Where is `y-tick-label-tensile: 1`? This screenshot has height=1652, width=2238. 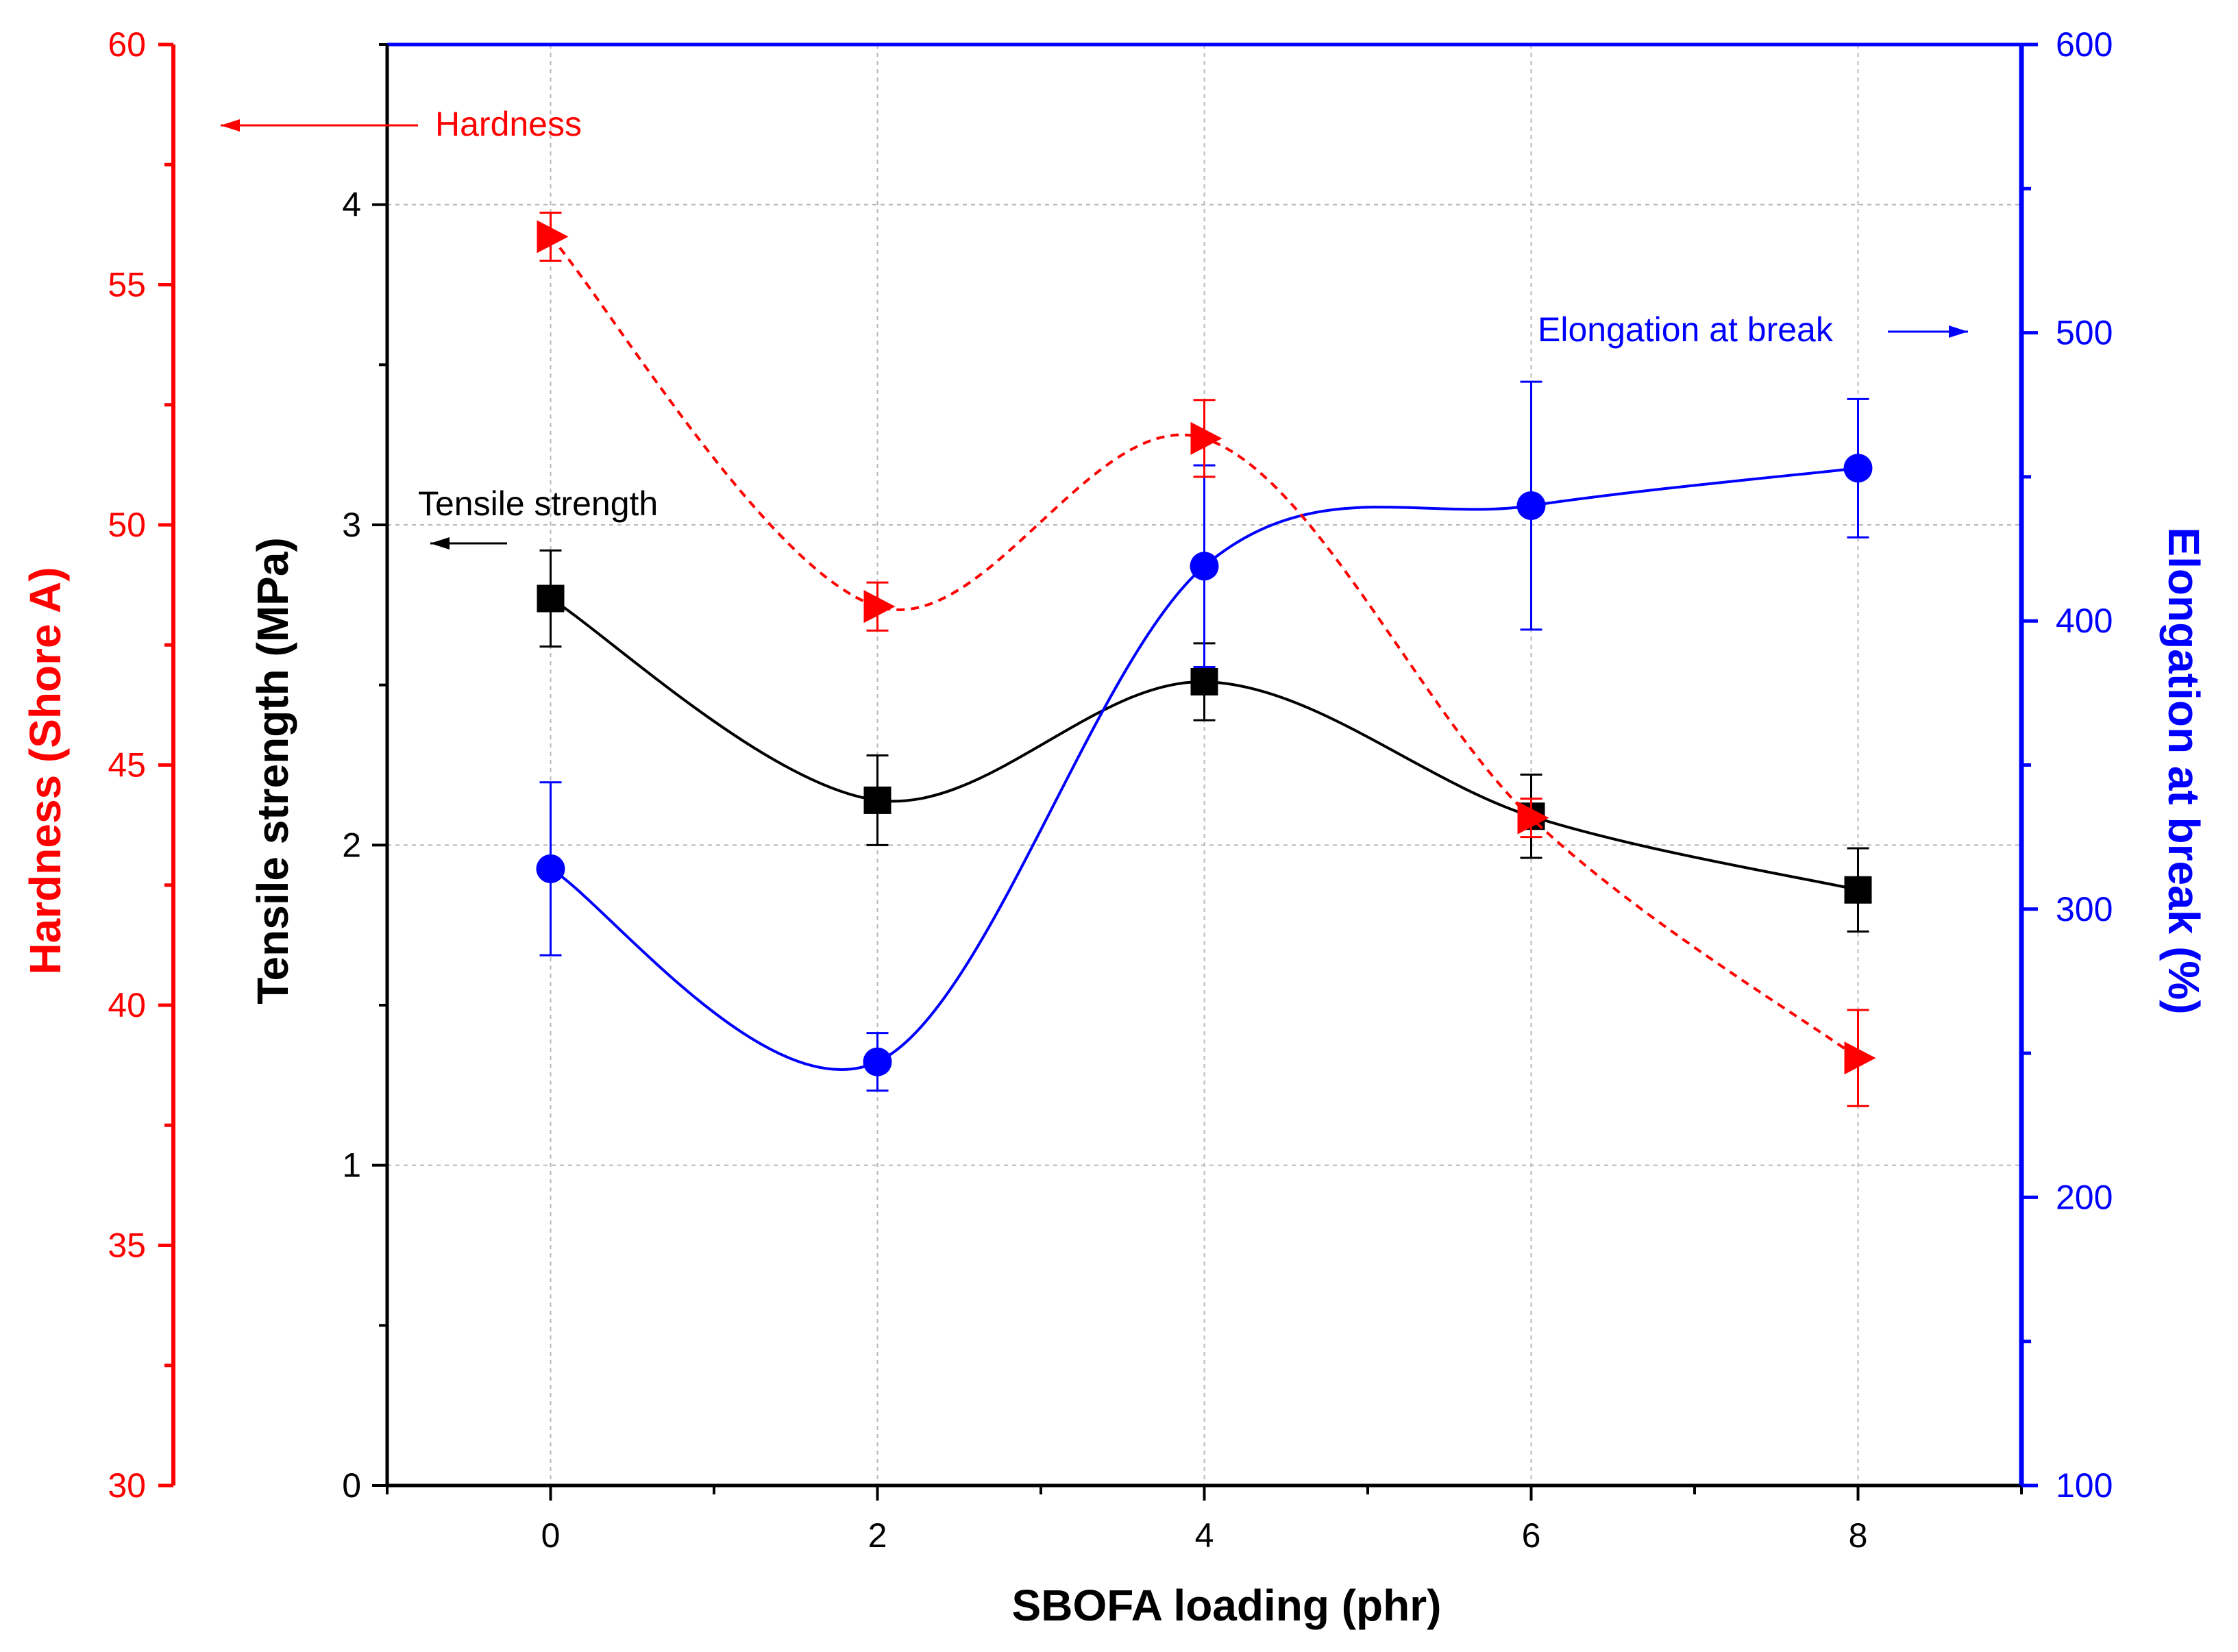
y-tick-label-tensile: 1 is located at coordinates (351, 1165).